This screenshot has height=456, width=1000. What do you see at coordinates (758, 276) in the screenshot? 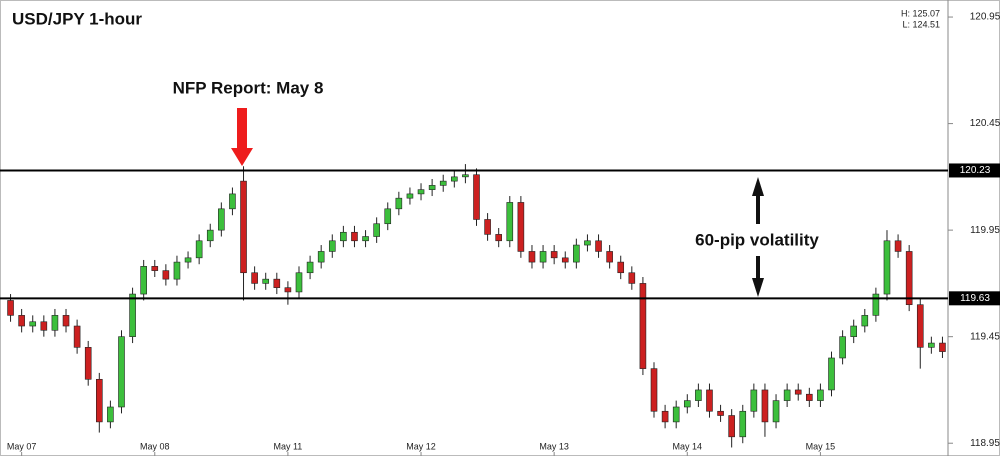
I see `down-arrow` at bounding box center [758, 276].